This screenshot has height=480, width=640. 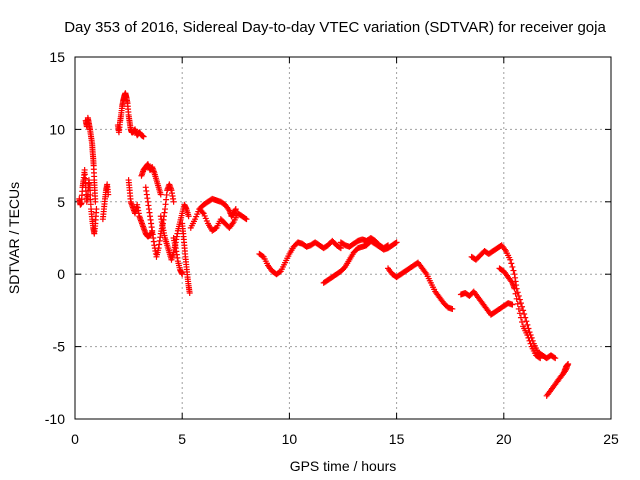 I want to click on y-axis-label: SDTVAR / TECUs, so click(x=14, y=238).